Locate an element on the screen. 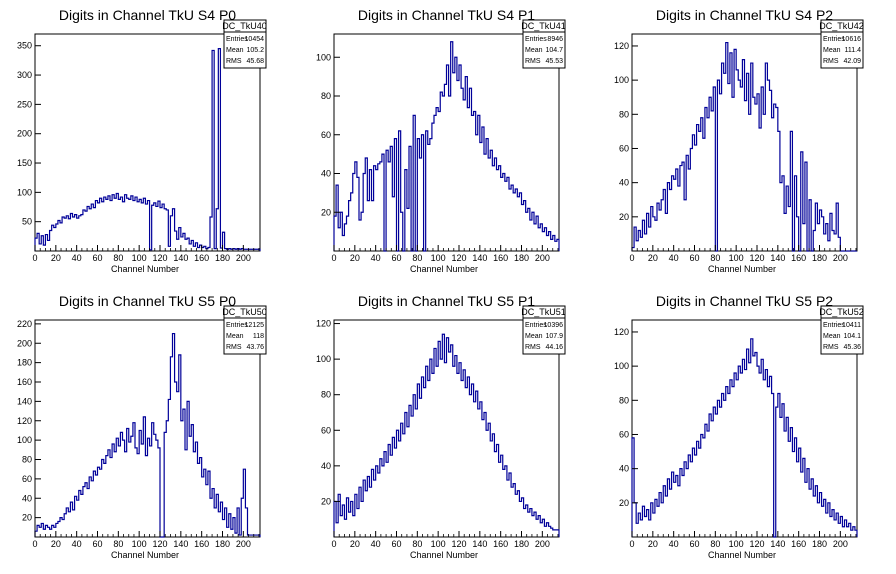 This screenshot has width=896, height=574. chart-1-xtick-label: 80 is located at coordinates (118, 258).